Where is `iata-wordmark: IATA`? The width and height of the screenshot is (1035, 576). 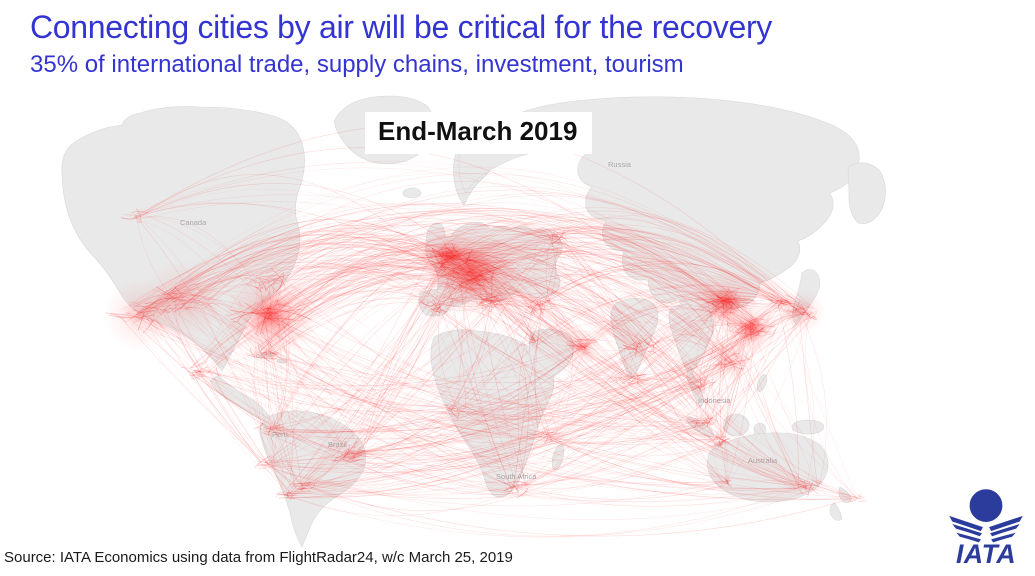
iata-wordmark: IATA is located at coordinates (986, 554).